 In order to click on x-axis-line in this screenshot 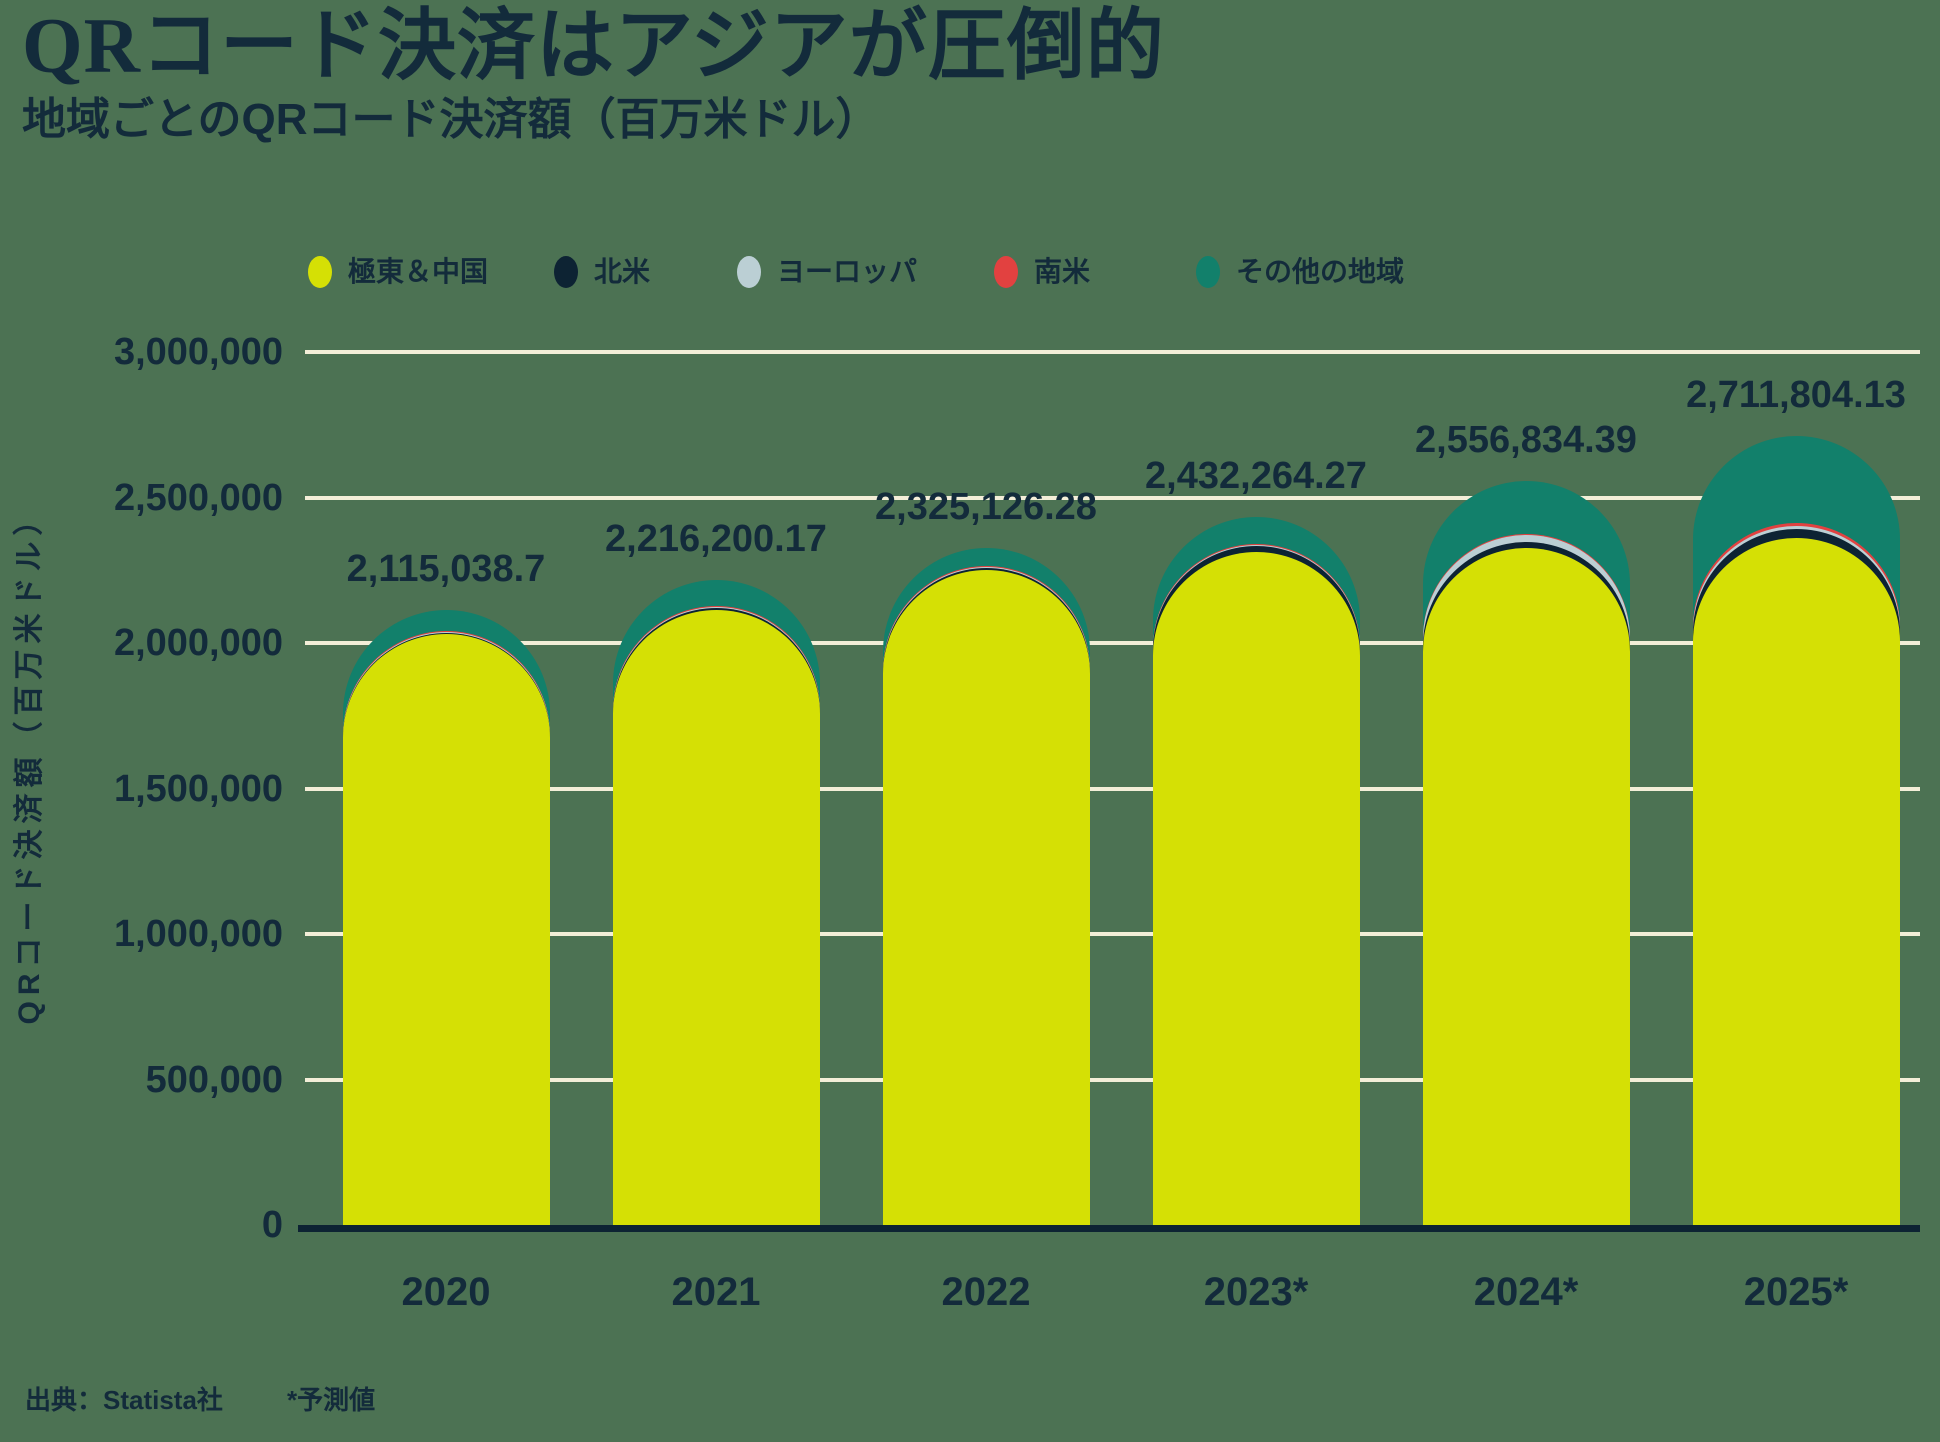, I will do `click(1109, 1228)`.